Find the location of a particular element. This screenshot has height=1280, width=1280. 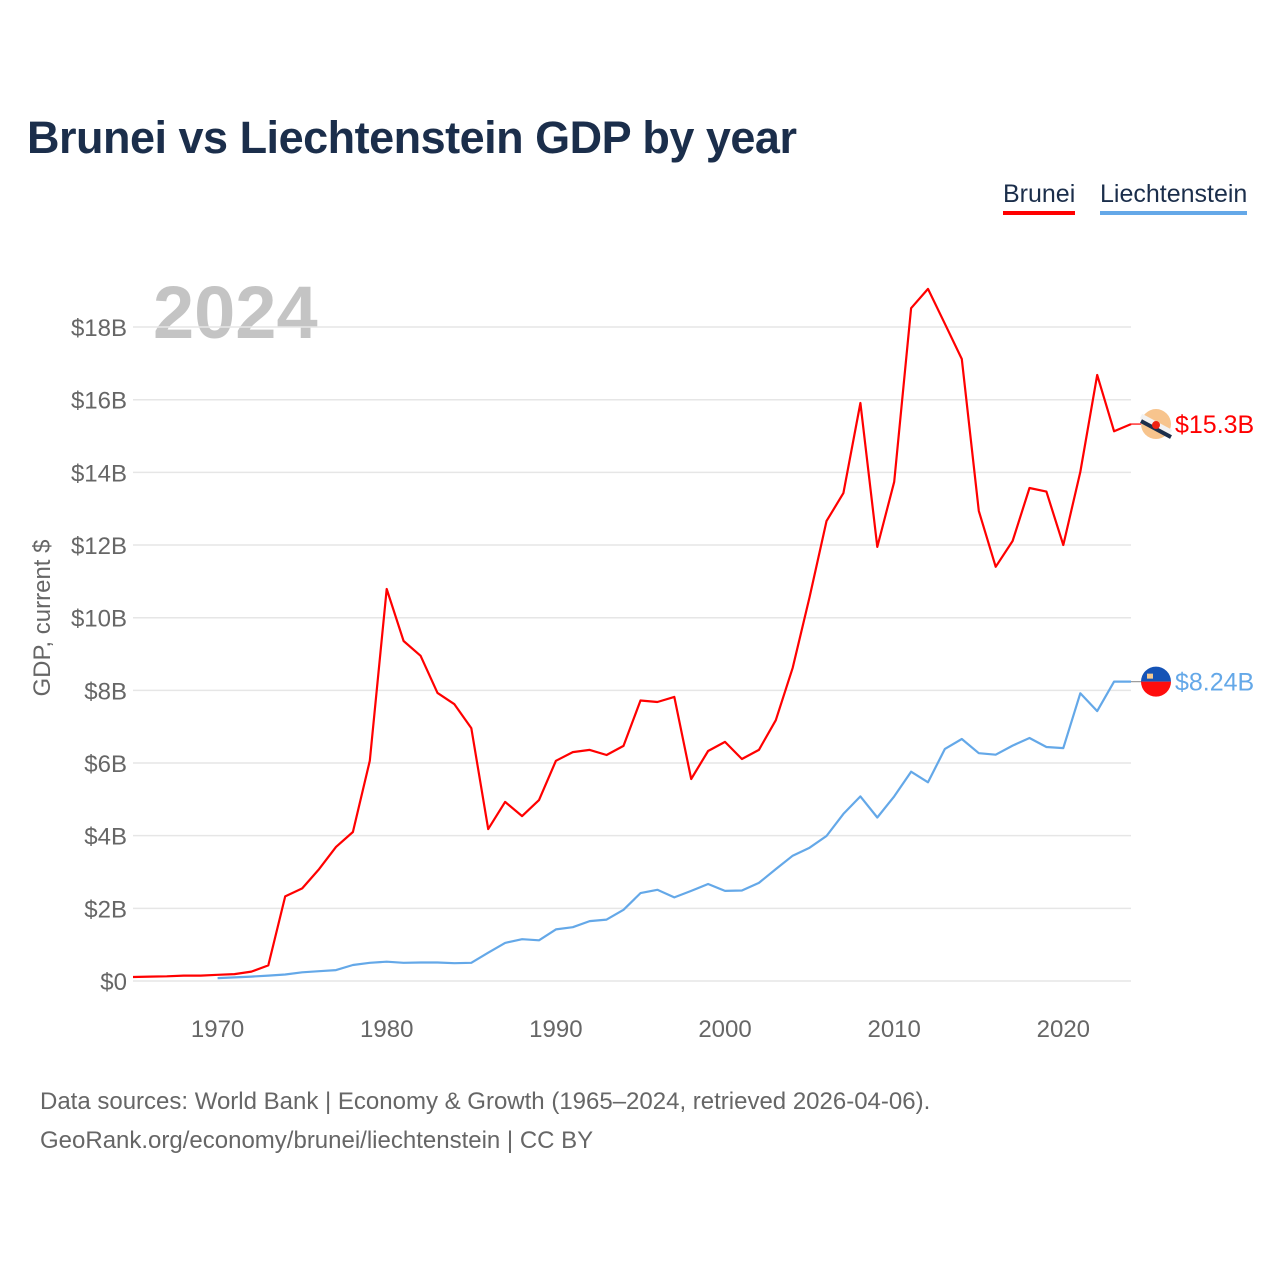

y-axis-label: GDP, current $ is located at coordinates (42, 618).